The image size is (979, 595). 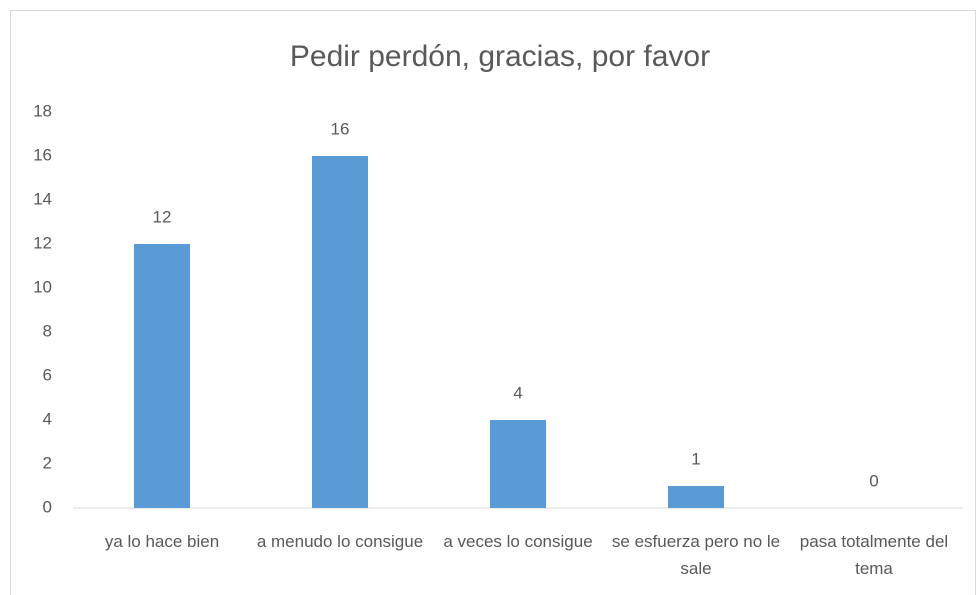 I want to click on y-tick-label: 2, so click(x=47, y=462).